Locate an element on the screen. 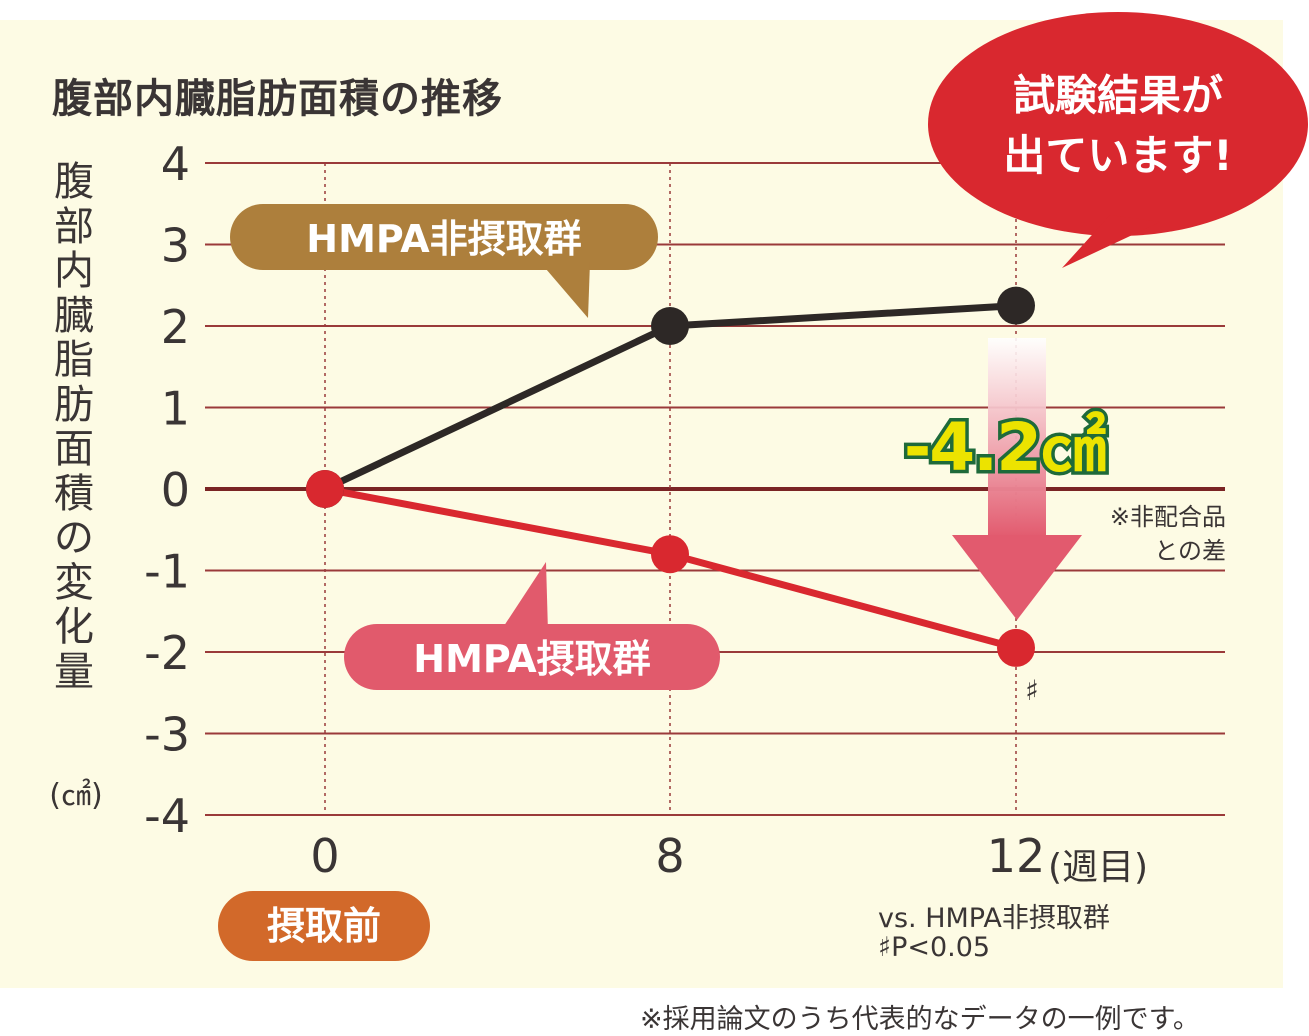 This screenshot has width=1309, height=1036. y-tick-label: 3 is located at coordinates (175, 246).